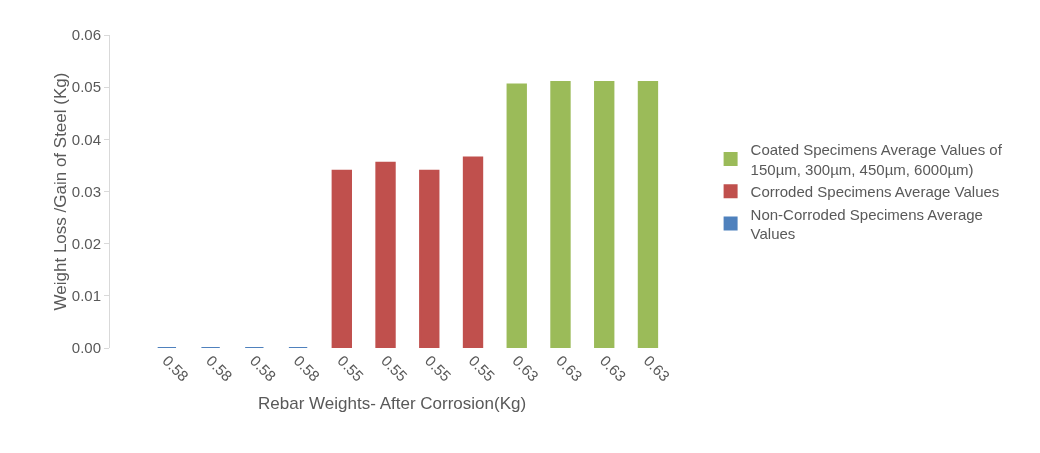  I want to click on y-axis-title: Weight Loss /Gain of Steel (Kg), so click(60, 191).